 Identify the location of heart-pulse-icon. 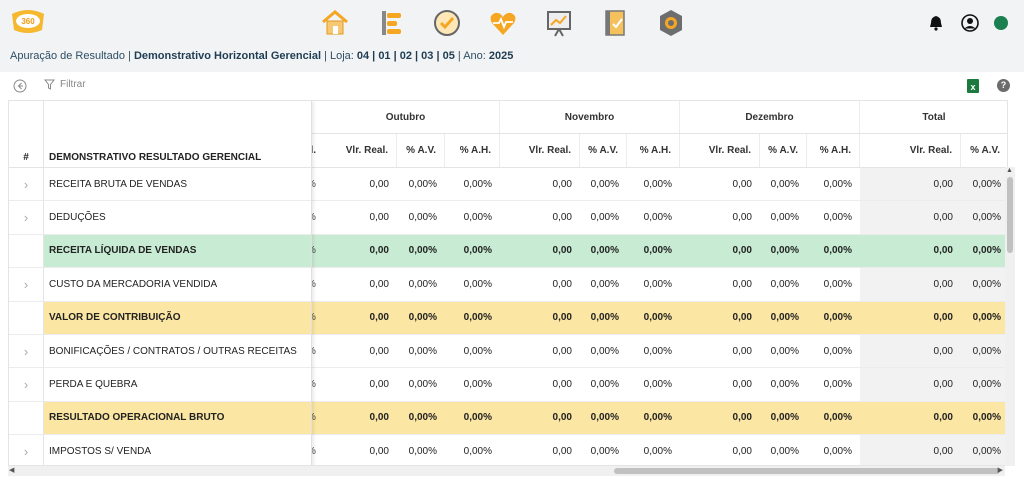
(503, 23).